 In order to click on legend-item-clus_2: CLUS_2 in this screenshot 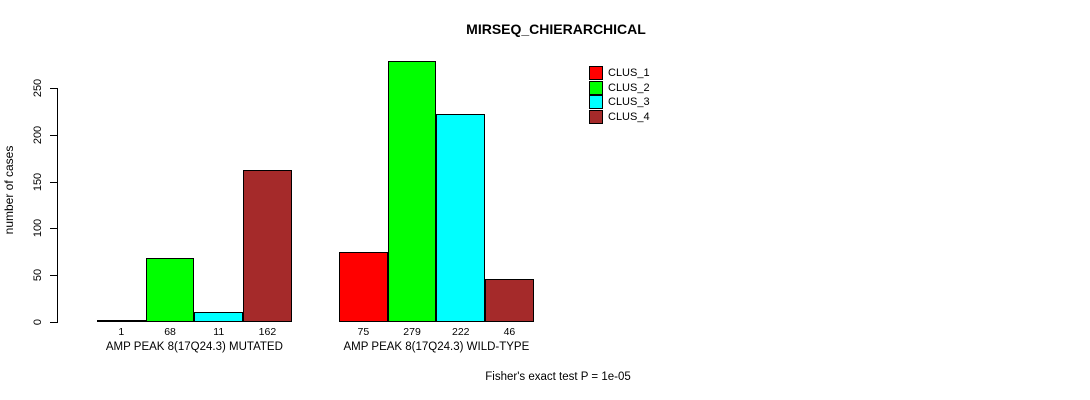, I will do `click(619, 87)`.